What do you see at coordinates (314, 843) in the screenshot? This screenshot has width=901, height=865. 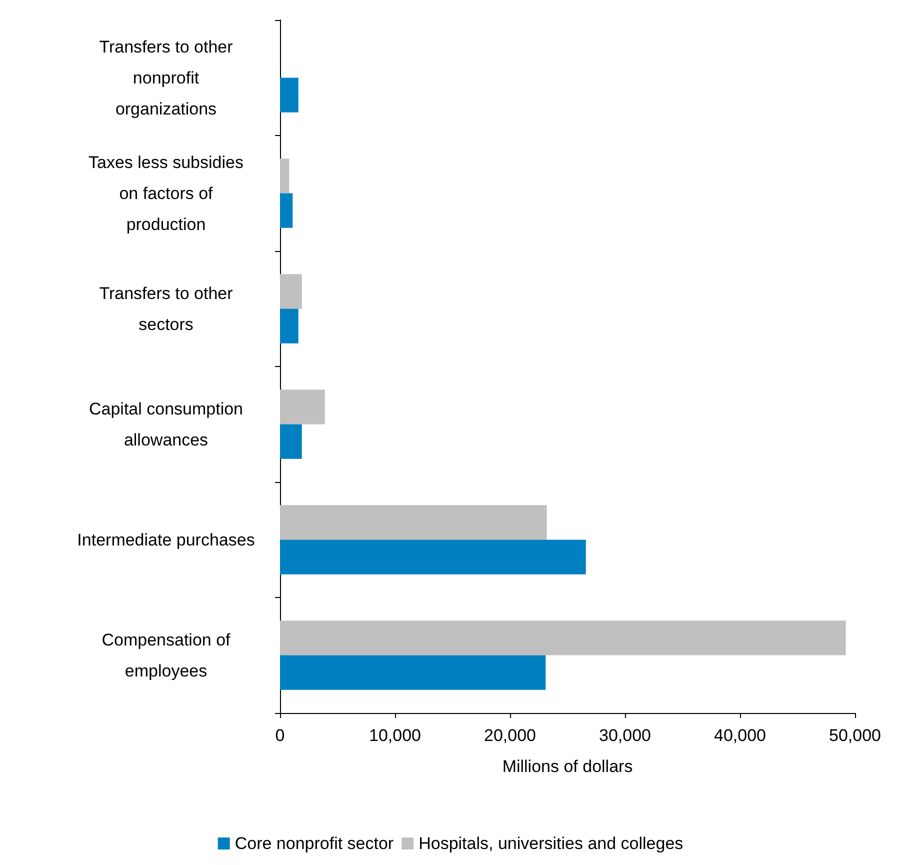 I see `legend-label: Core nonprofit sector` at bounding box center [314, 843].